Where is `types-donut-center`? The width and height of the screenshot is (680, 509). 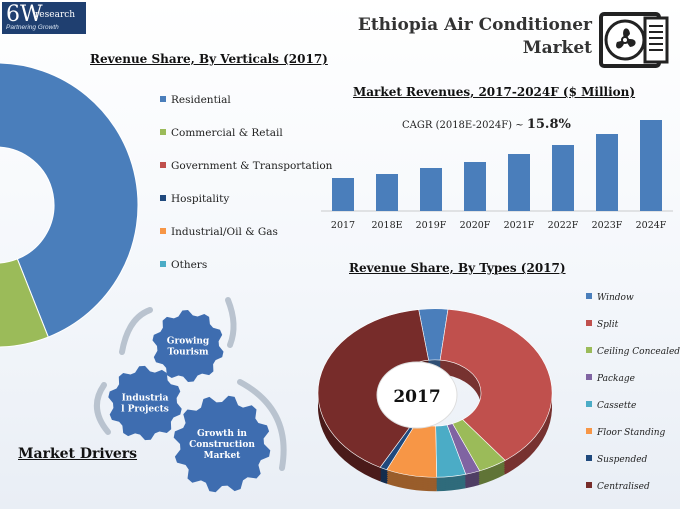 types-donut-center is located at coordinates (417, 395).